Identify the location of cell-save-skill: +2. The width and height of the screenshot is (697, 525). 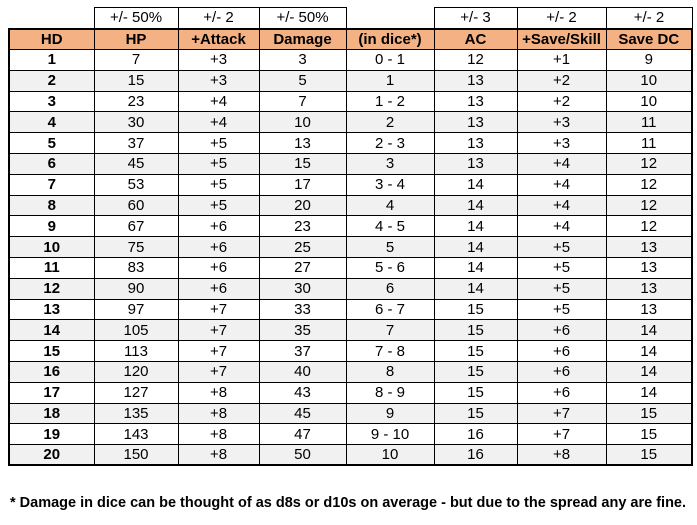
(561, 80).